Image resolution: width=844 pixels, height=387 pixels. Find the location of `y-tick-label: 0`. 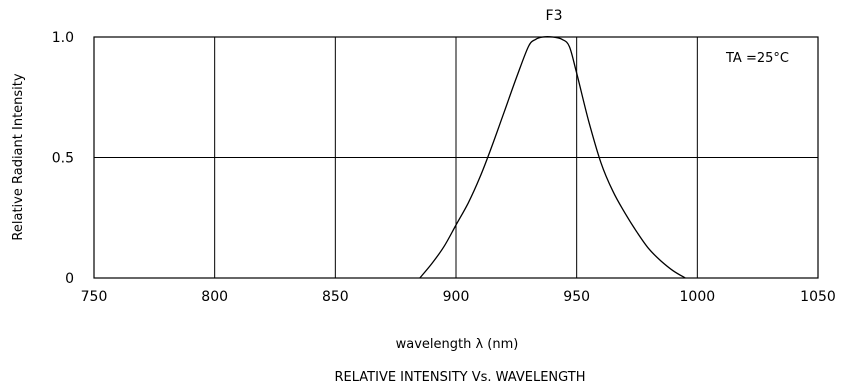

y-tick-label: 0 is located at coordinates (69, 279).